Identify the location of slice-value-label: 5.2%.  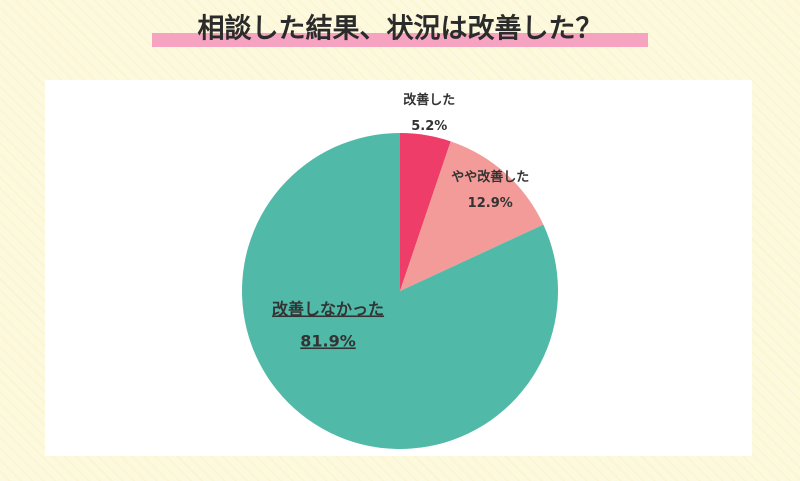
(429, 126).